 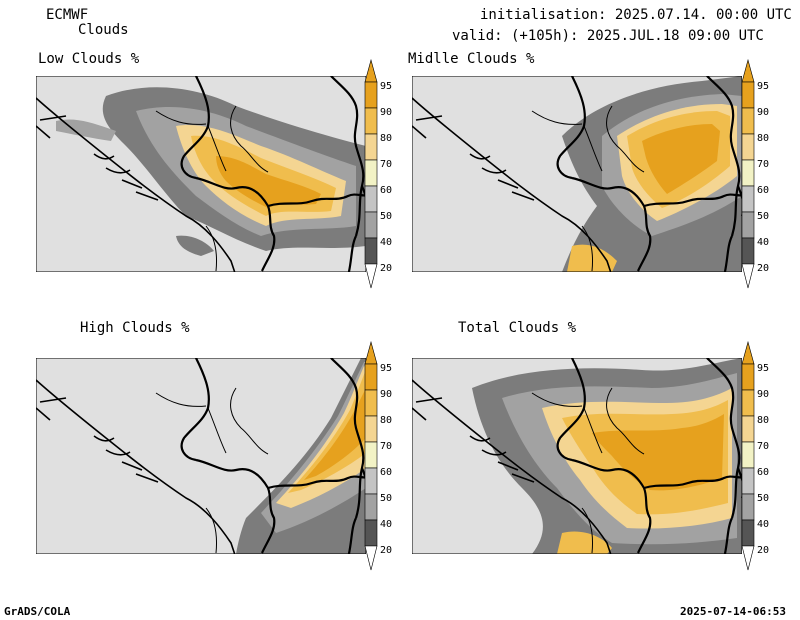 What do you see at coordinates (103, 30) in the screenshot?
I see `product-name: Clouds` at bounding box center [103, 30].